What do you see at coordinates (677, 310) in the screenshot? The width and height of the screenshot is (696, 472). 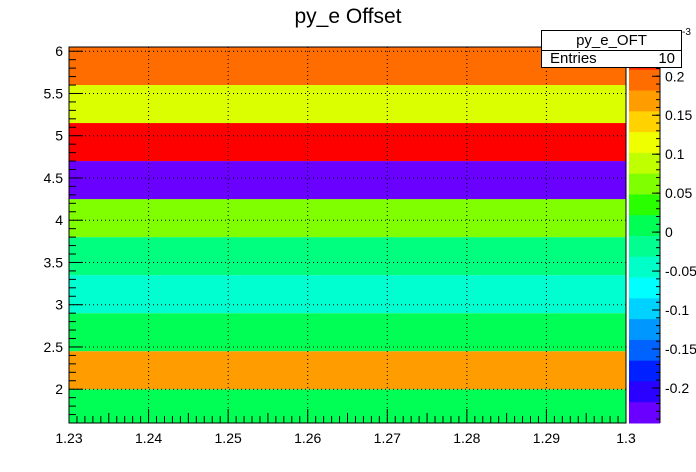 I see `z-tick-label: -0.1` at bounding box center [677, 310].